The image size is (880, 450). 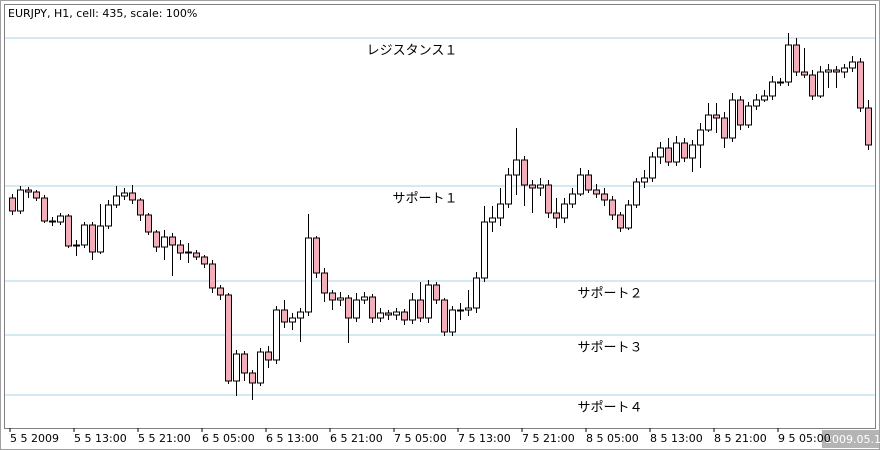 I want to click on cursor-box, so click(x=850, y=439).